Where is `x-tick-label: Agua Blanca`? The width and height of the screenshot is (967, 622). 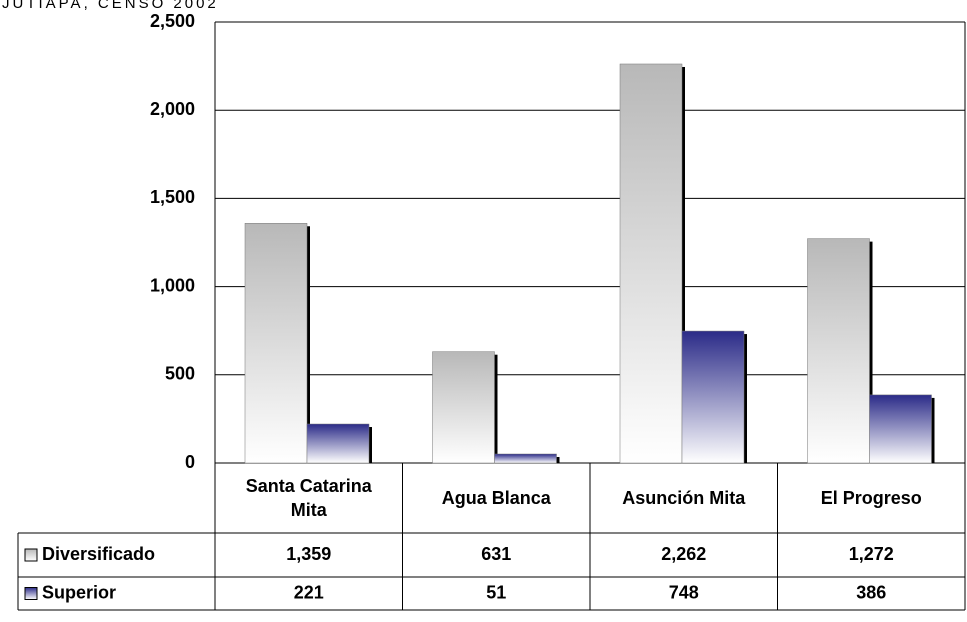
x-tick-label: Agua Blanca is located at coordinates (496, 498).